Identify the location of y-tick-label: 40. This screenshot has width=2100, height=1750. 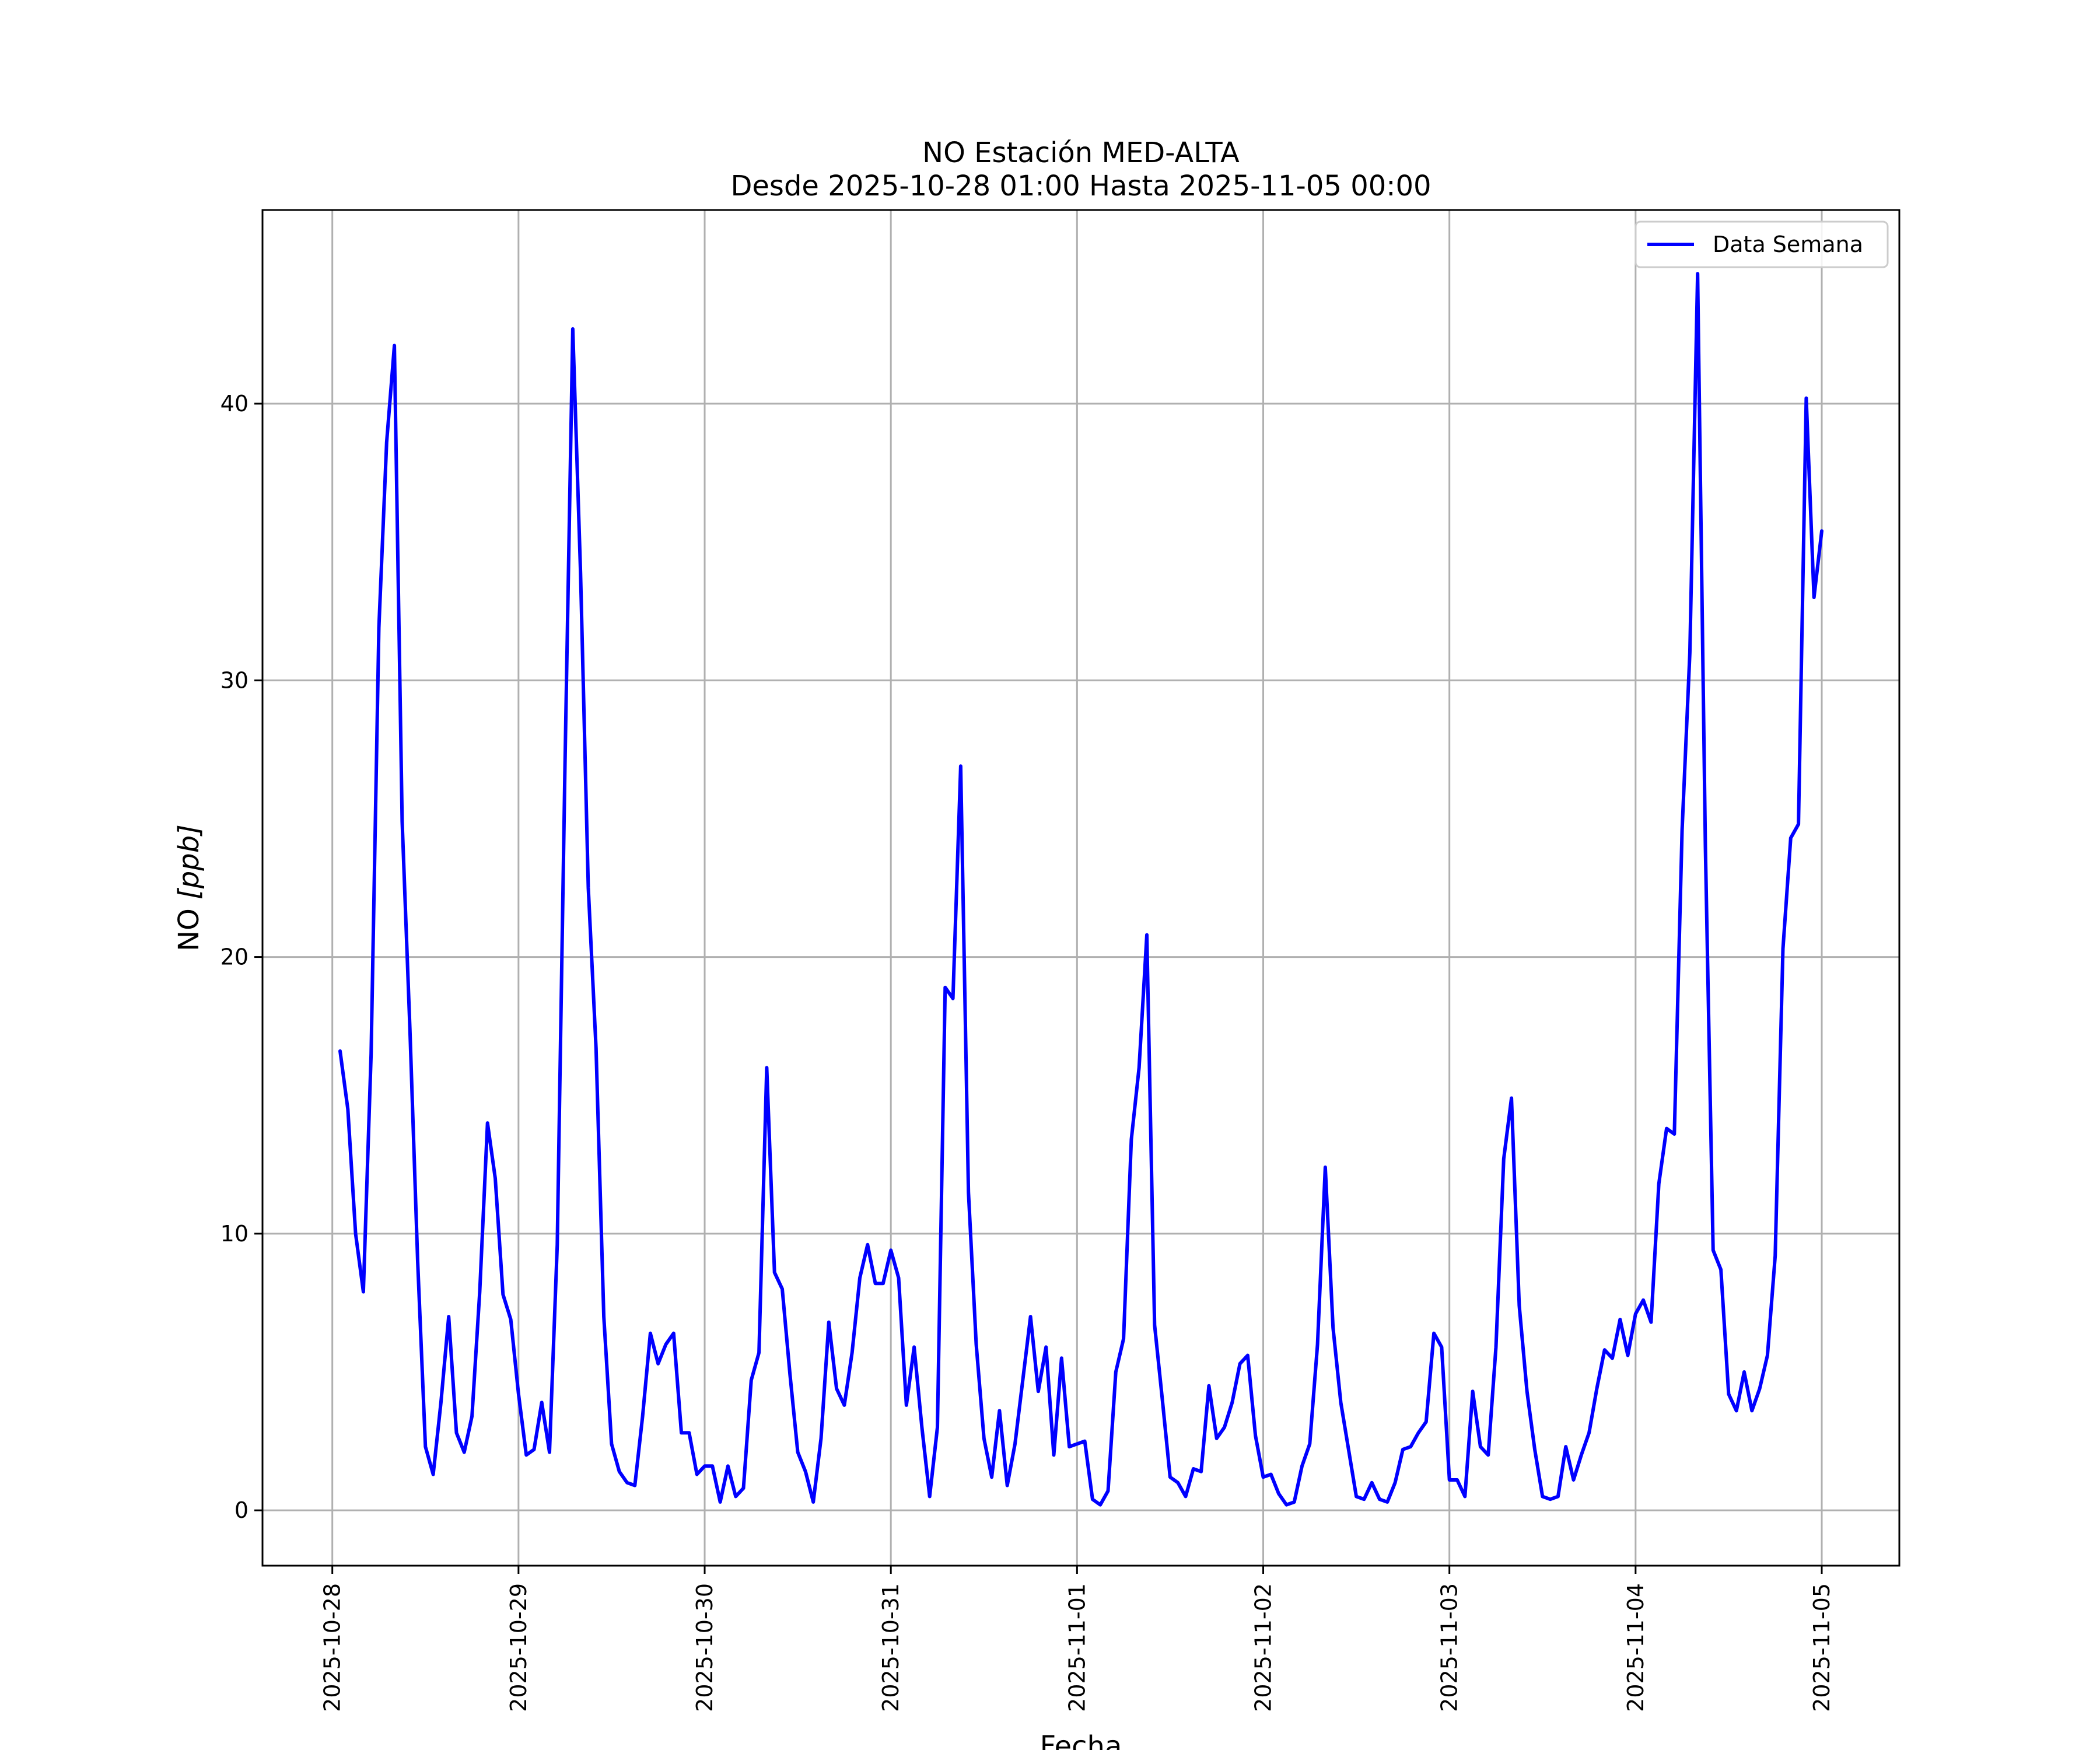
(235, 403).